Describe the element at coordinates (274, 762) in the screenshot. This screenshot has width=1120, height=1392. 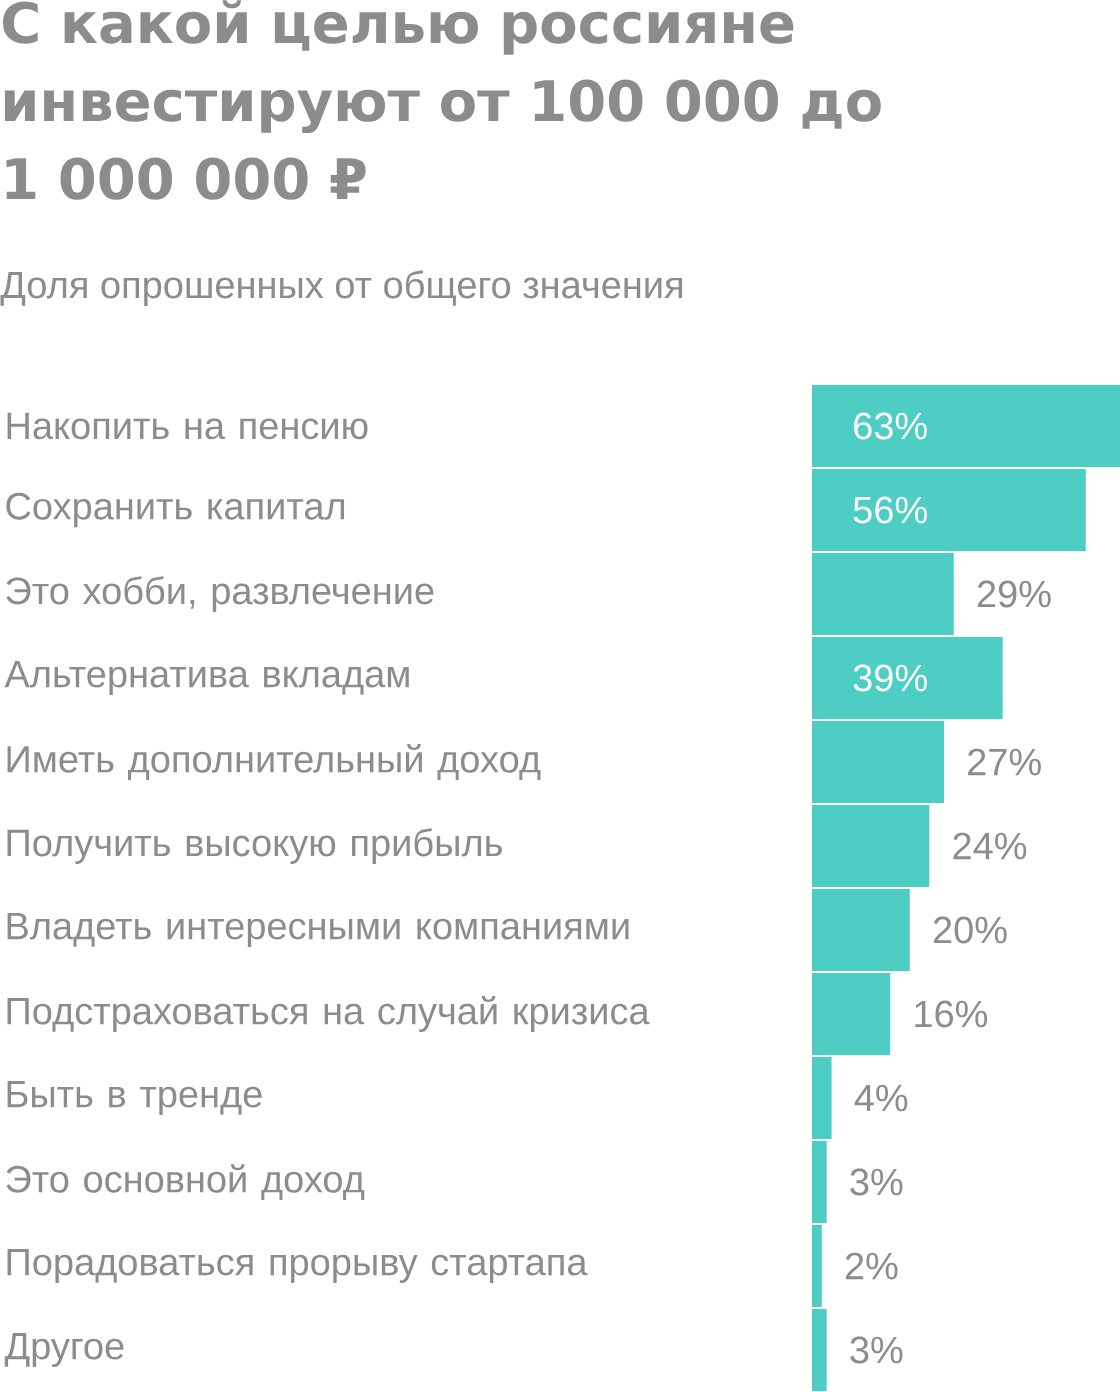
I see `y-tick-label: Иметь дополнительный доход` at that location.